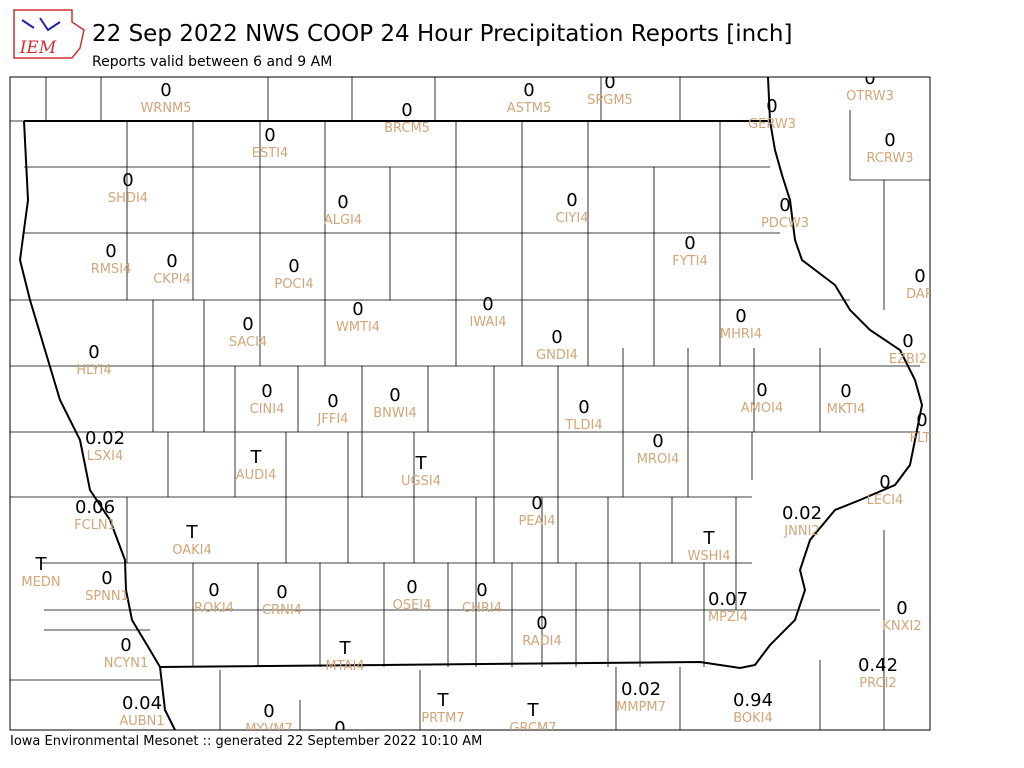 The height and width of the screenshot is (768, 1024). Describe the element at coordinates (922, 438) in the screenshot. I see `station-id: FLTI` at that location.